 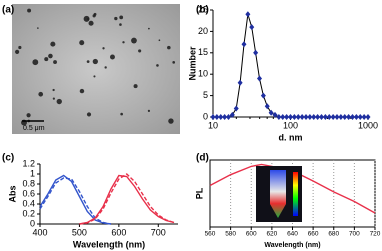 I want to click on color-bar, so click(x=295, y=194).